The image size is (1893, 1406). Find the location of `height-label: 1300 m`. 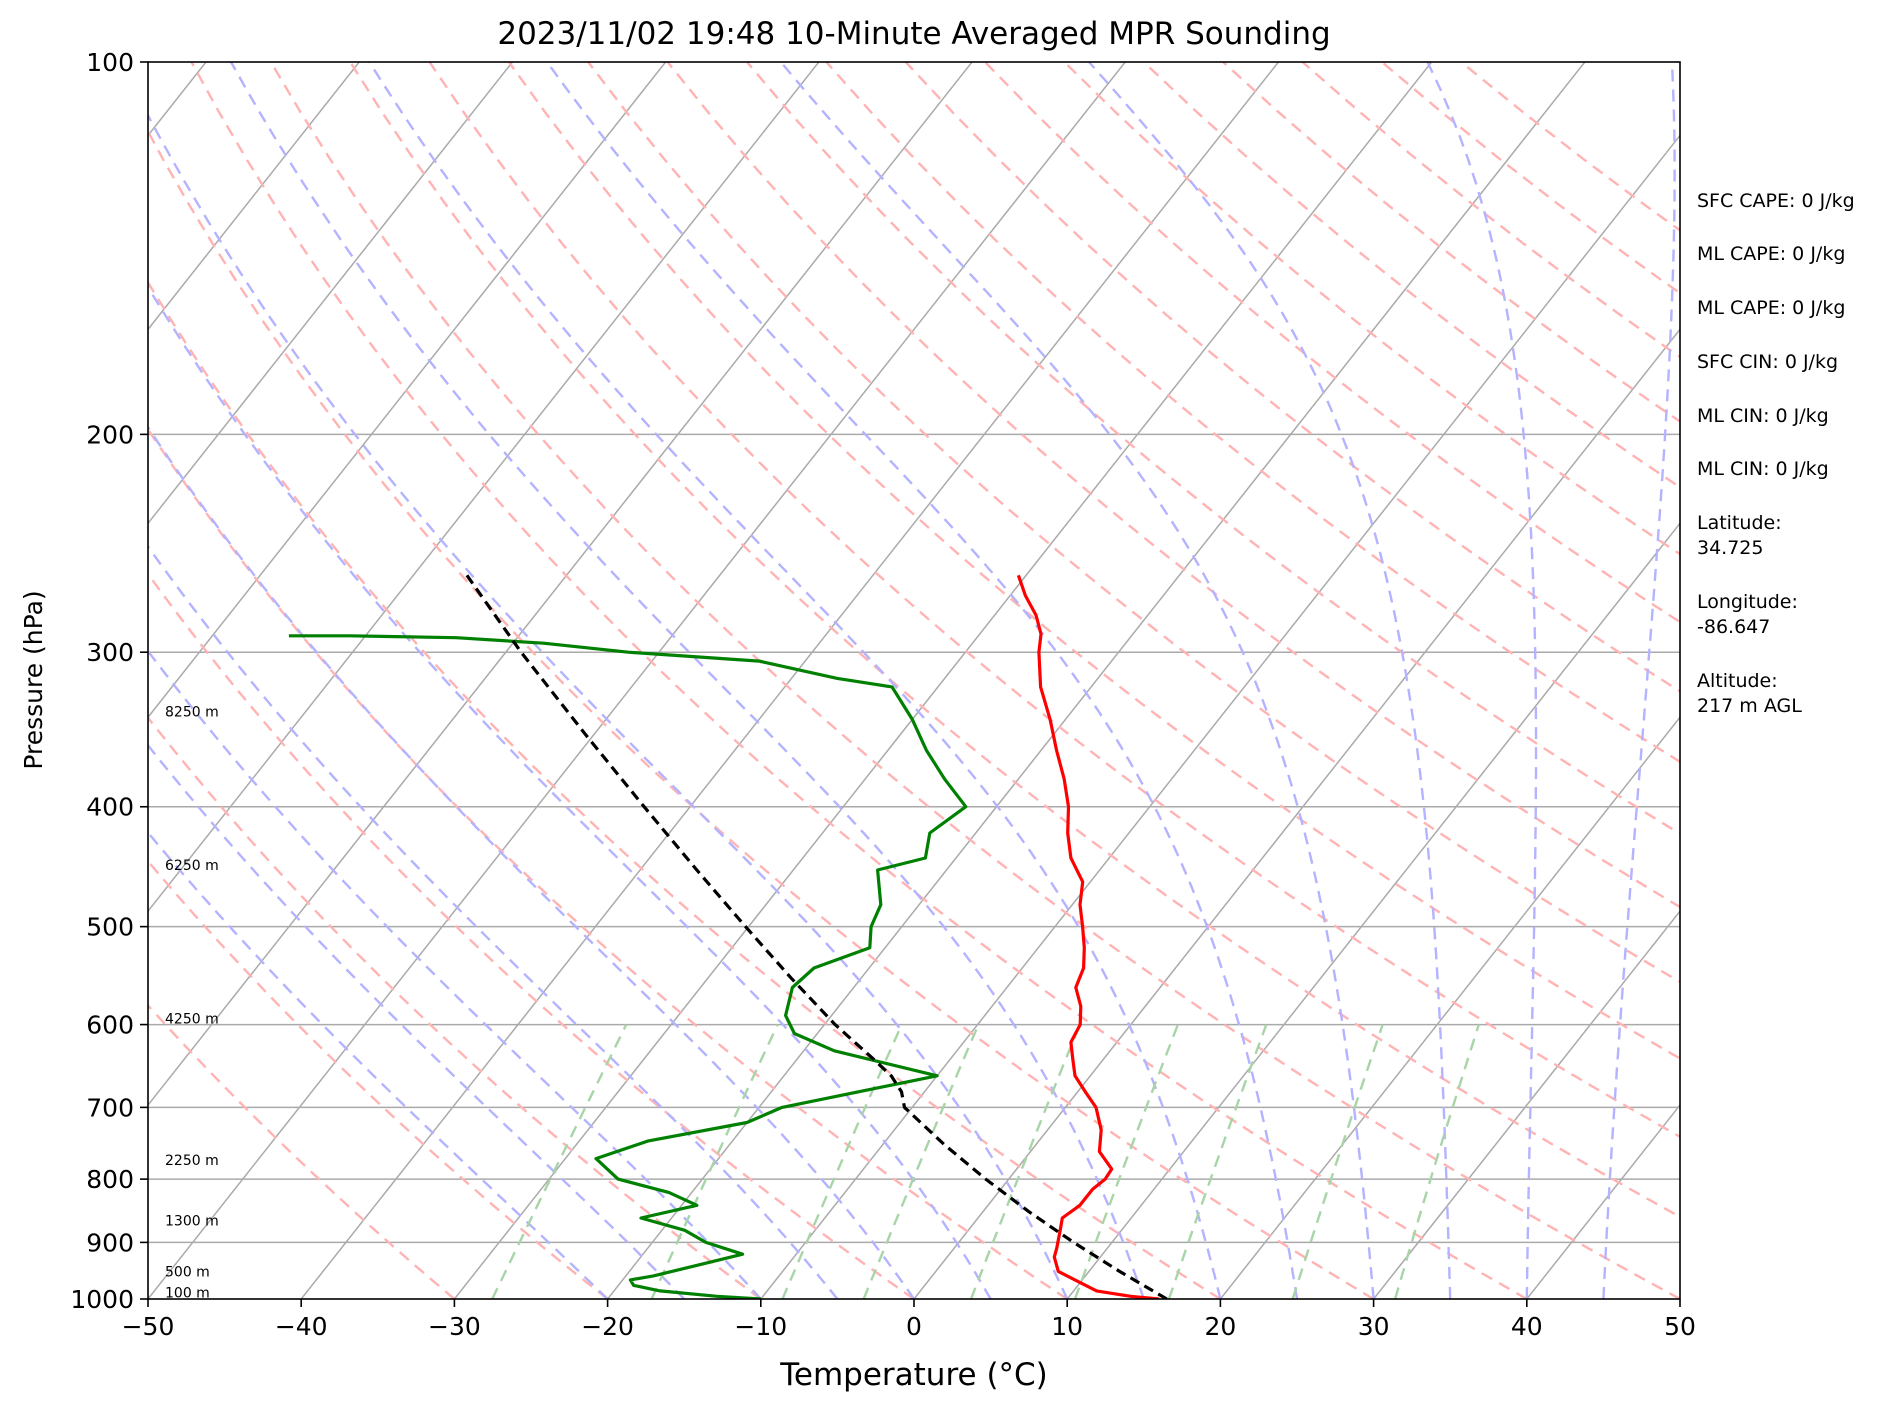

height-label: 1300 m is located at coordinates (192, 1221).